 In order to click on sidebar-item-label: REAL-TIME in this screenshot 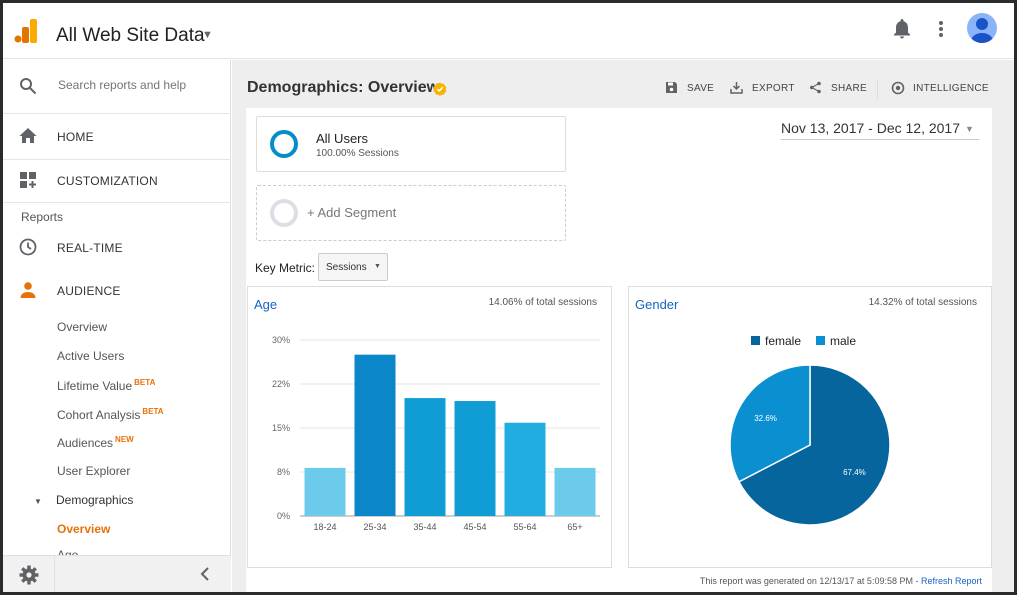, I will do `click(90, 248)`.